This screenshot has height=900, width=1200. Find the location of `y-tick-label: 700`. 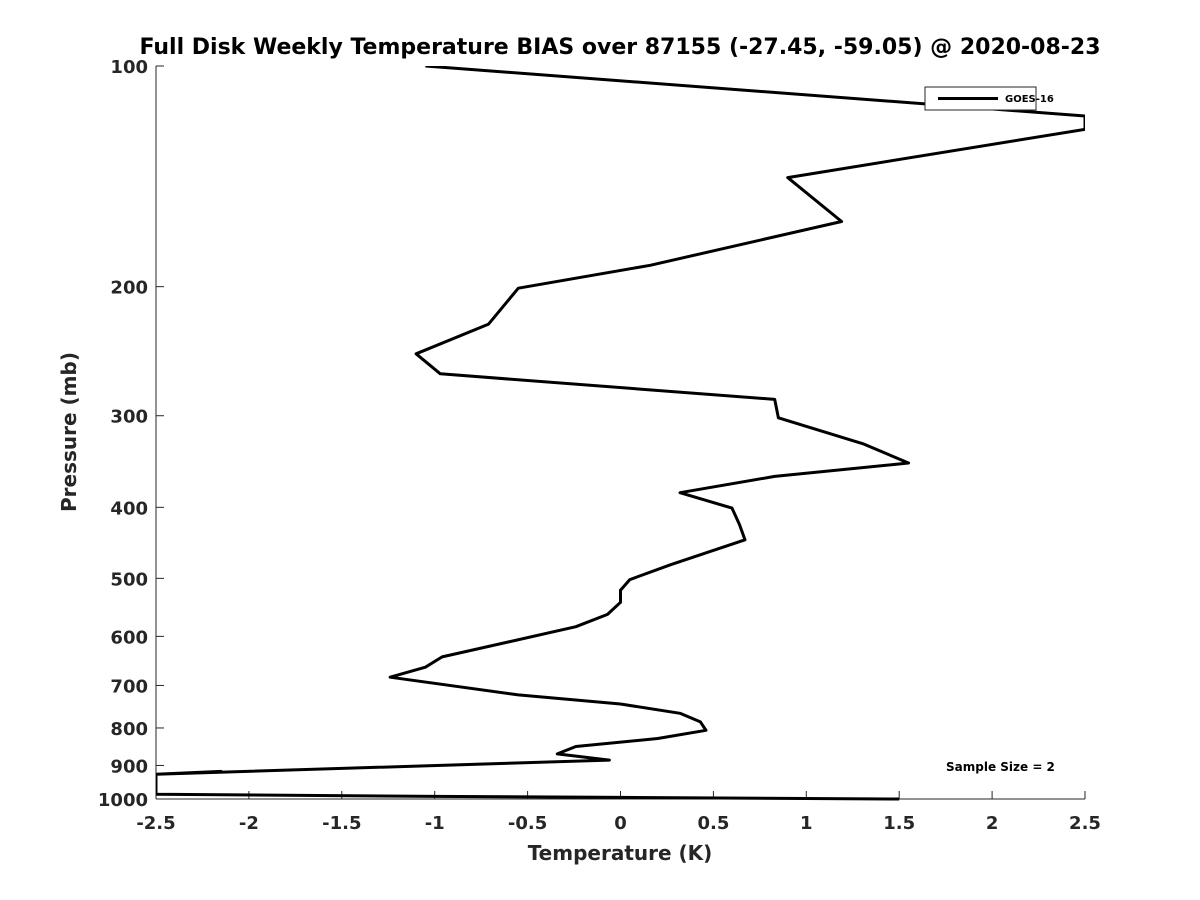

y-tick-label: 700 is located at coordinates (129, 686).